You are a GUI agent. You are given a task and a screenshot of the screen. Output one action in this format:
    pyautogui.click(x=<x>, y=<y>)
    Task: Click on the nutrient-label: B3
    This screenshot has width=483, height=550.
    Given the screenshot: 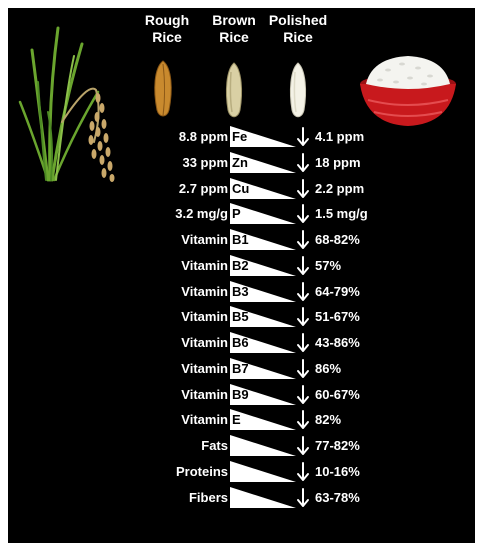 What is the action you would take?
    pyautogui.click(x=240, y=291)
    